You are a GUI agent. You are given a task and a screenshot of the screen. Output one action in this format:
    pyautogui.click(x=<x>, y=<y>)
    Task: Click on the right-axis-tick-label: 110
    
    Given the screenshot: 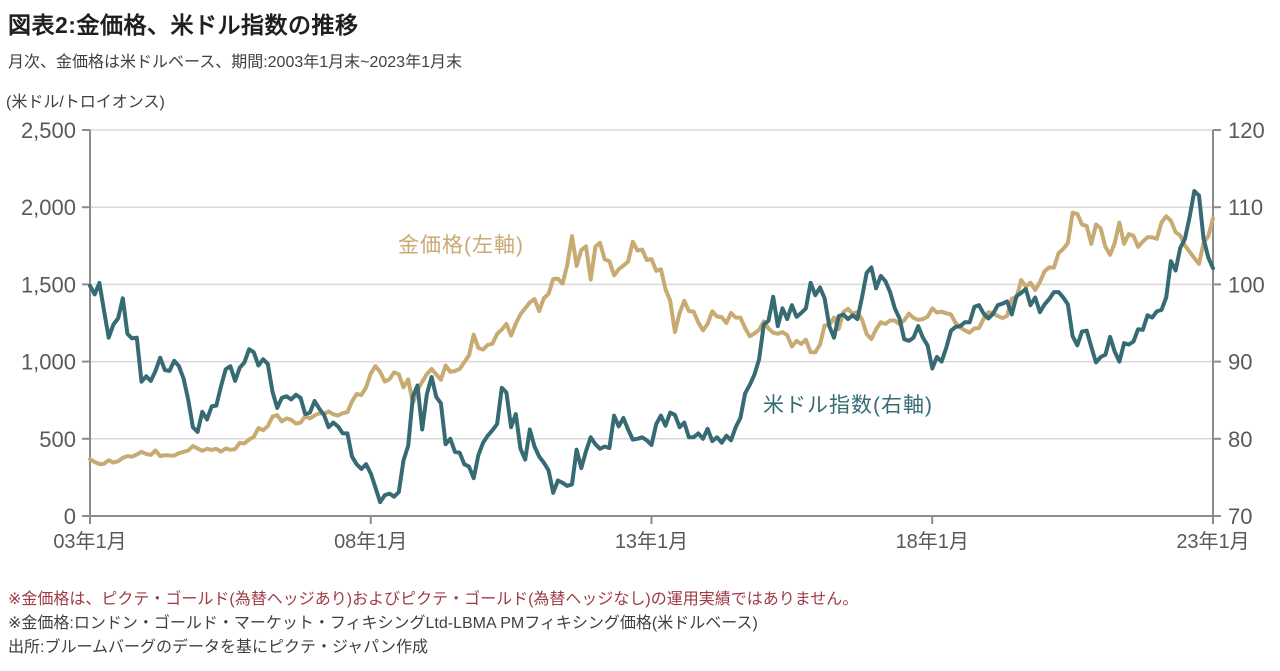 What is the action you would take?
    pyautogui.click(x=1245, y=207)
    